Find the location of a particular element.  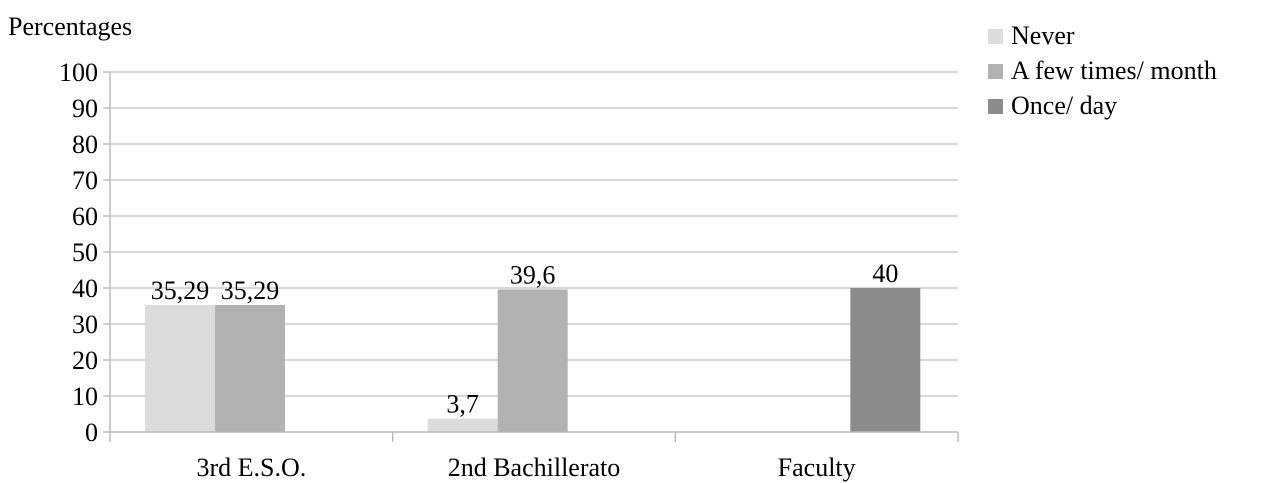

y-tick-label: 20 is located at coordinates (85, 360).